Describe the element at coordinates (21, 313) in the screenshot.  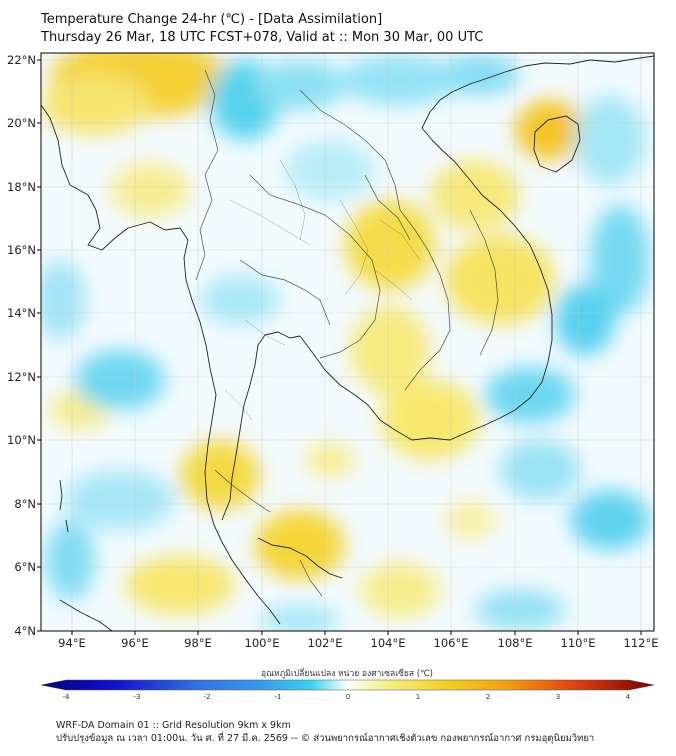
I see `lat-tick-label: 14°N` at that location.